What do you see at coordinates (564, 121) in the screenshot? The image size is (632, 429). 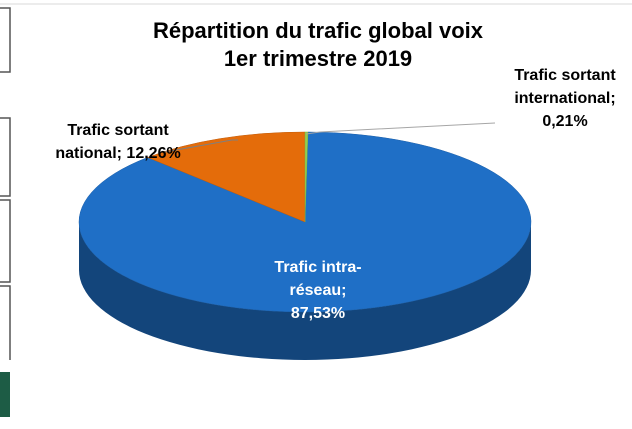 I see `data-label-line: 0,21%` at bounding box center [564, 121].